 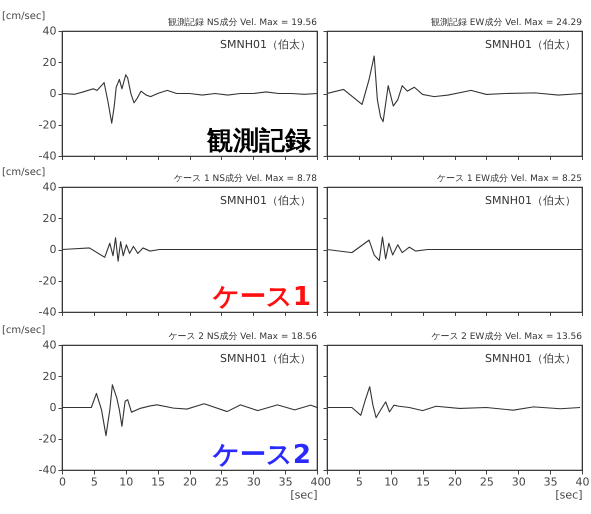 What do you see at coordinates (506, 22) in the screenshot?
I see `chart-title: 観測記録 EW成分 Vel. Max = 24.29` at bounding box center [506, 22].